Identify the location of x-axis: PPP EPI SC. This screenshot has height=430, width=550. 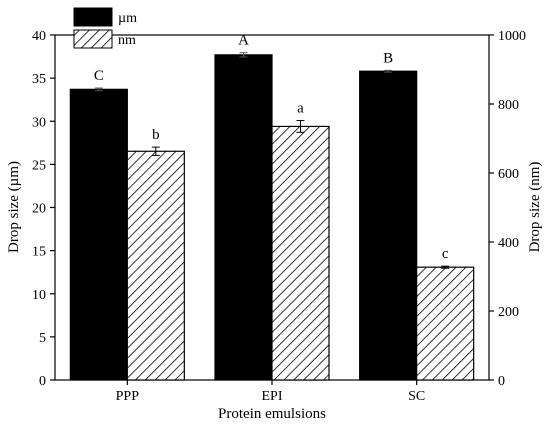
(270, 392).